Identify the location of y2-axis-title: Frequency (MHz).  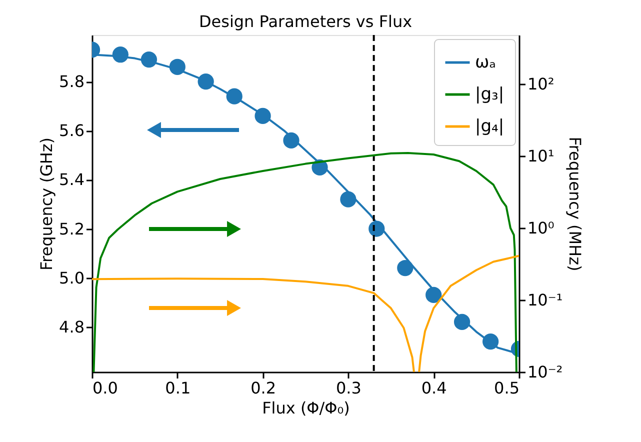
(575, 204).